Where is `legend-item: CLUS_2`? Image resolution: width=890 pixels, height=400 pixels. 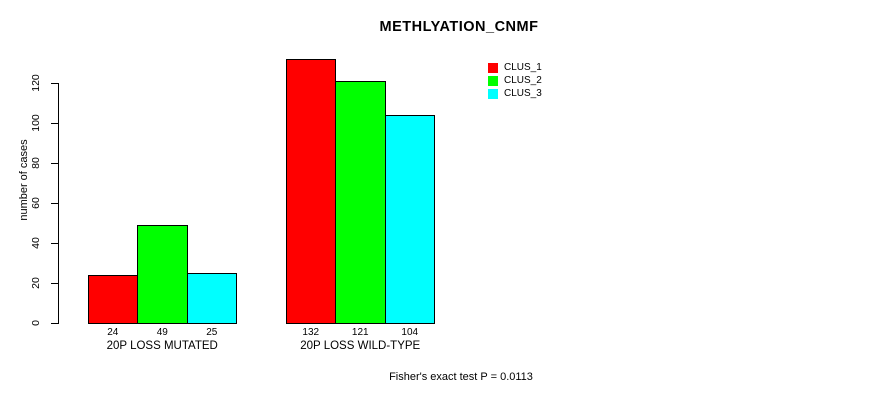 legend-item: CLUS_2 is located at coordinates (515, 80).